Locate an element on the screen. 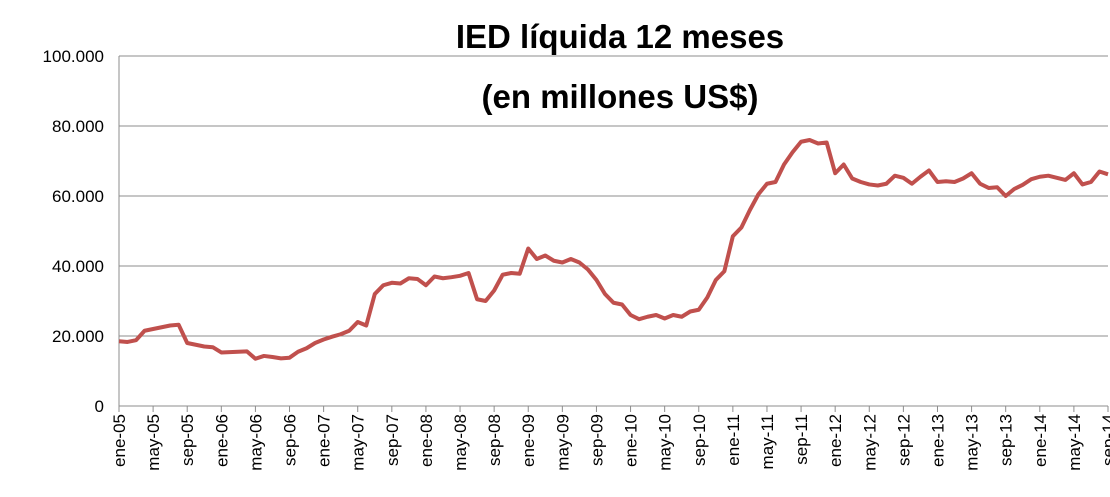  x-tick-label: sep-06 is located at coordinates (290, 440).